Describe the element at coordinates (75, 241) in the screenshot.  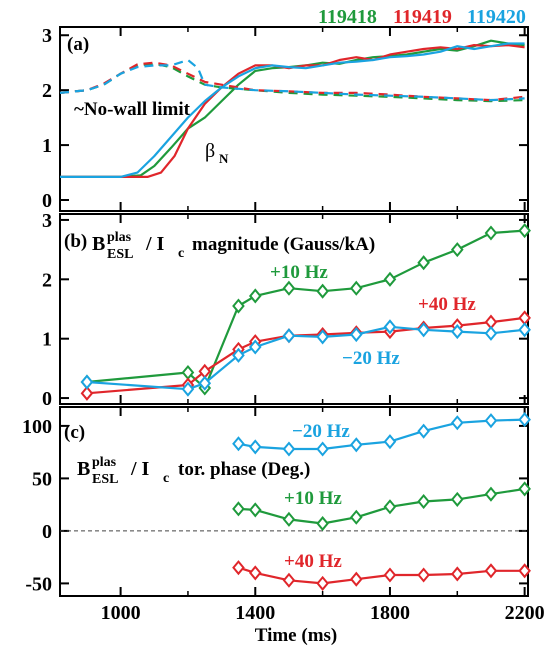
I see `panel-b-label: (b)` at that location.